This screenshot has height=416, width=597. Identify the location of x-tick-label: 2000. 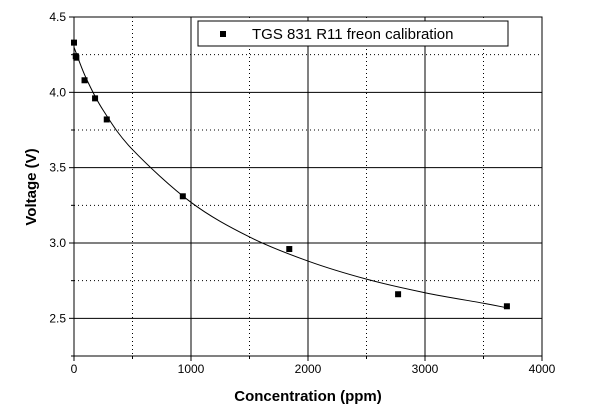
(308, 369).